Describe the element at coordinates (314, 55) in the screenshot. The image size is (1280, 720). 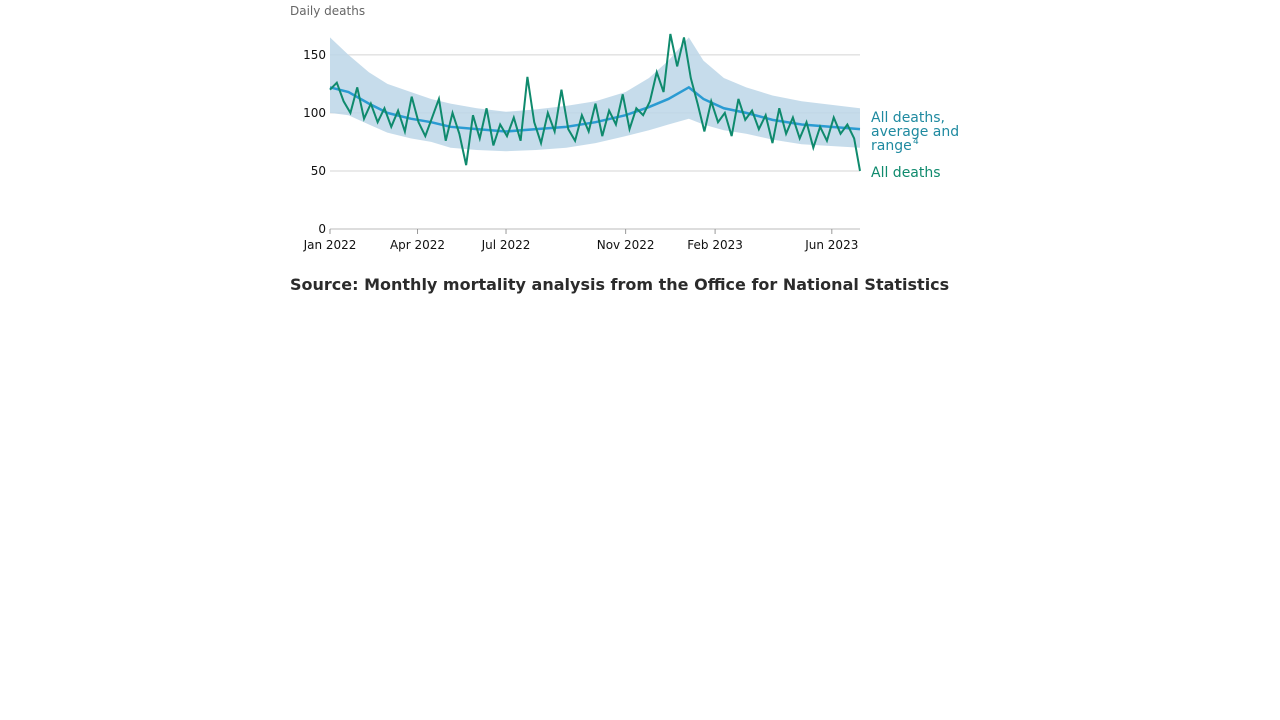
I see `y-tick-label: 150` at that location.